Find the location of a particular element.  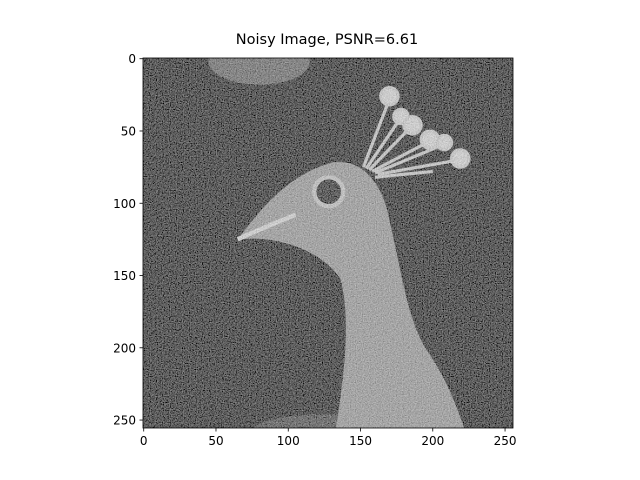

y-tick-label: 200 is located at coordinates (124, 348).